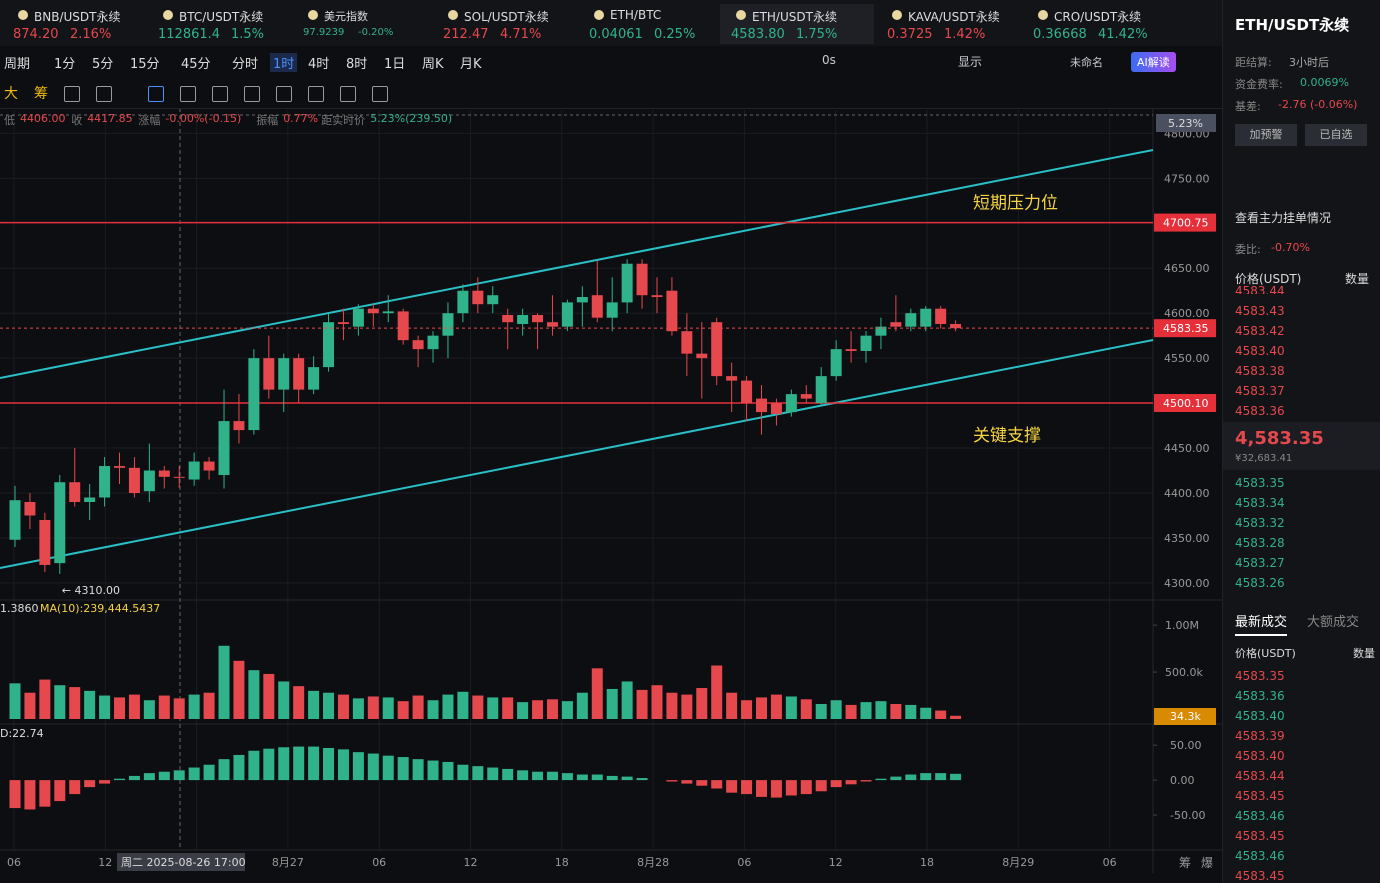 The height and width of the screenshot is (883, 1380). Describe the element at coordinates (954, 17) in the screenshot. I see `tab-name: KAVA/USDT永续` at that location.